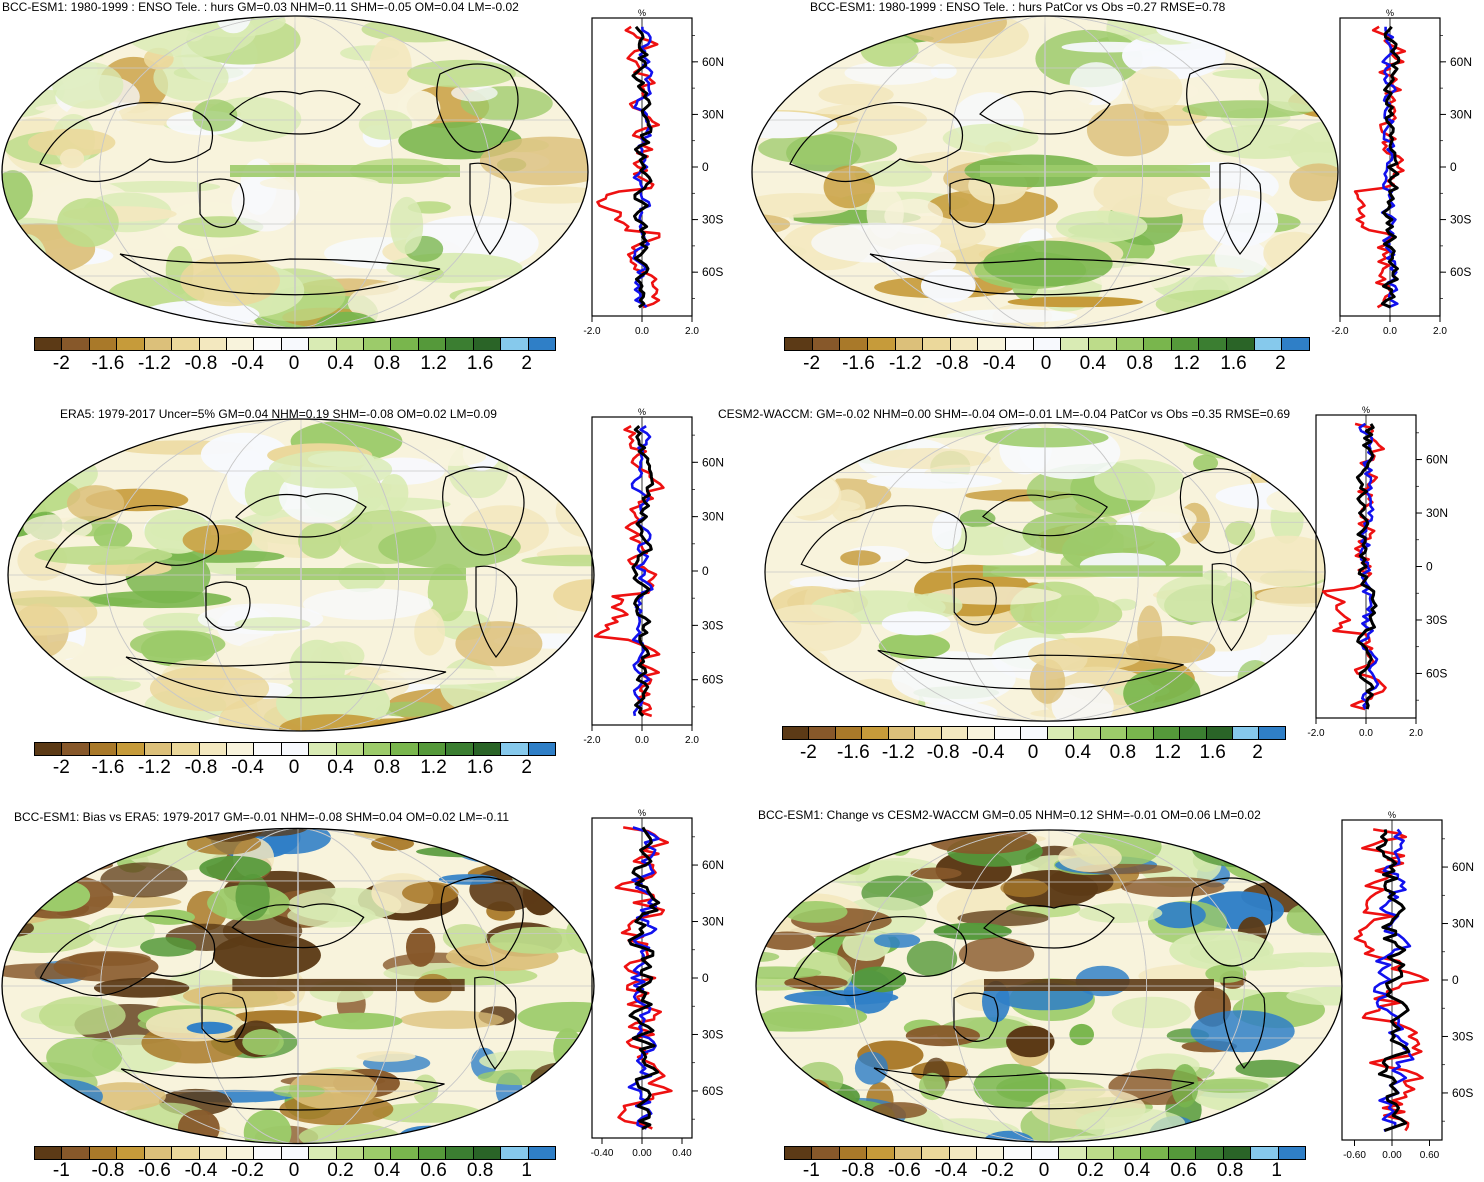  Describe the element at coordinates (1430, 1155) in the screenshot. I see `svg-text: 0.60` at that location.